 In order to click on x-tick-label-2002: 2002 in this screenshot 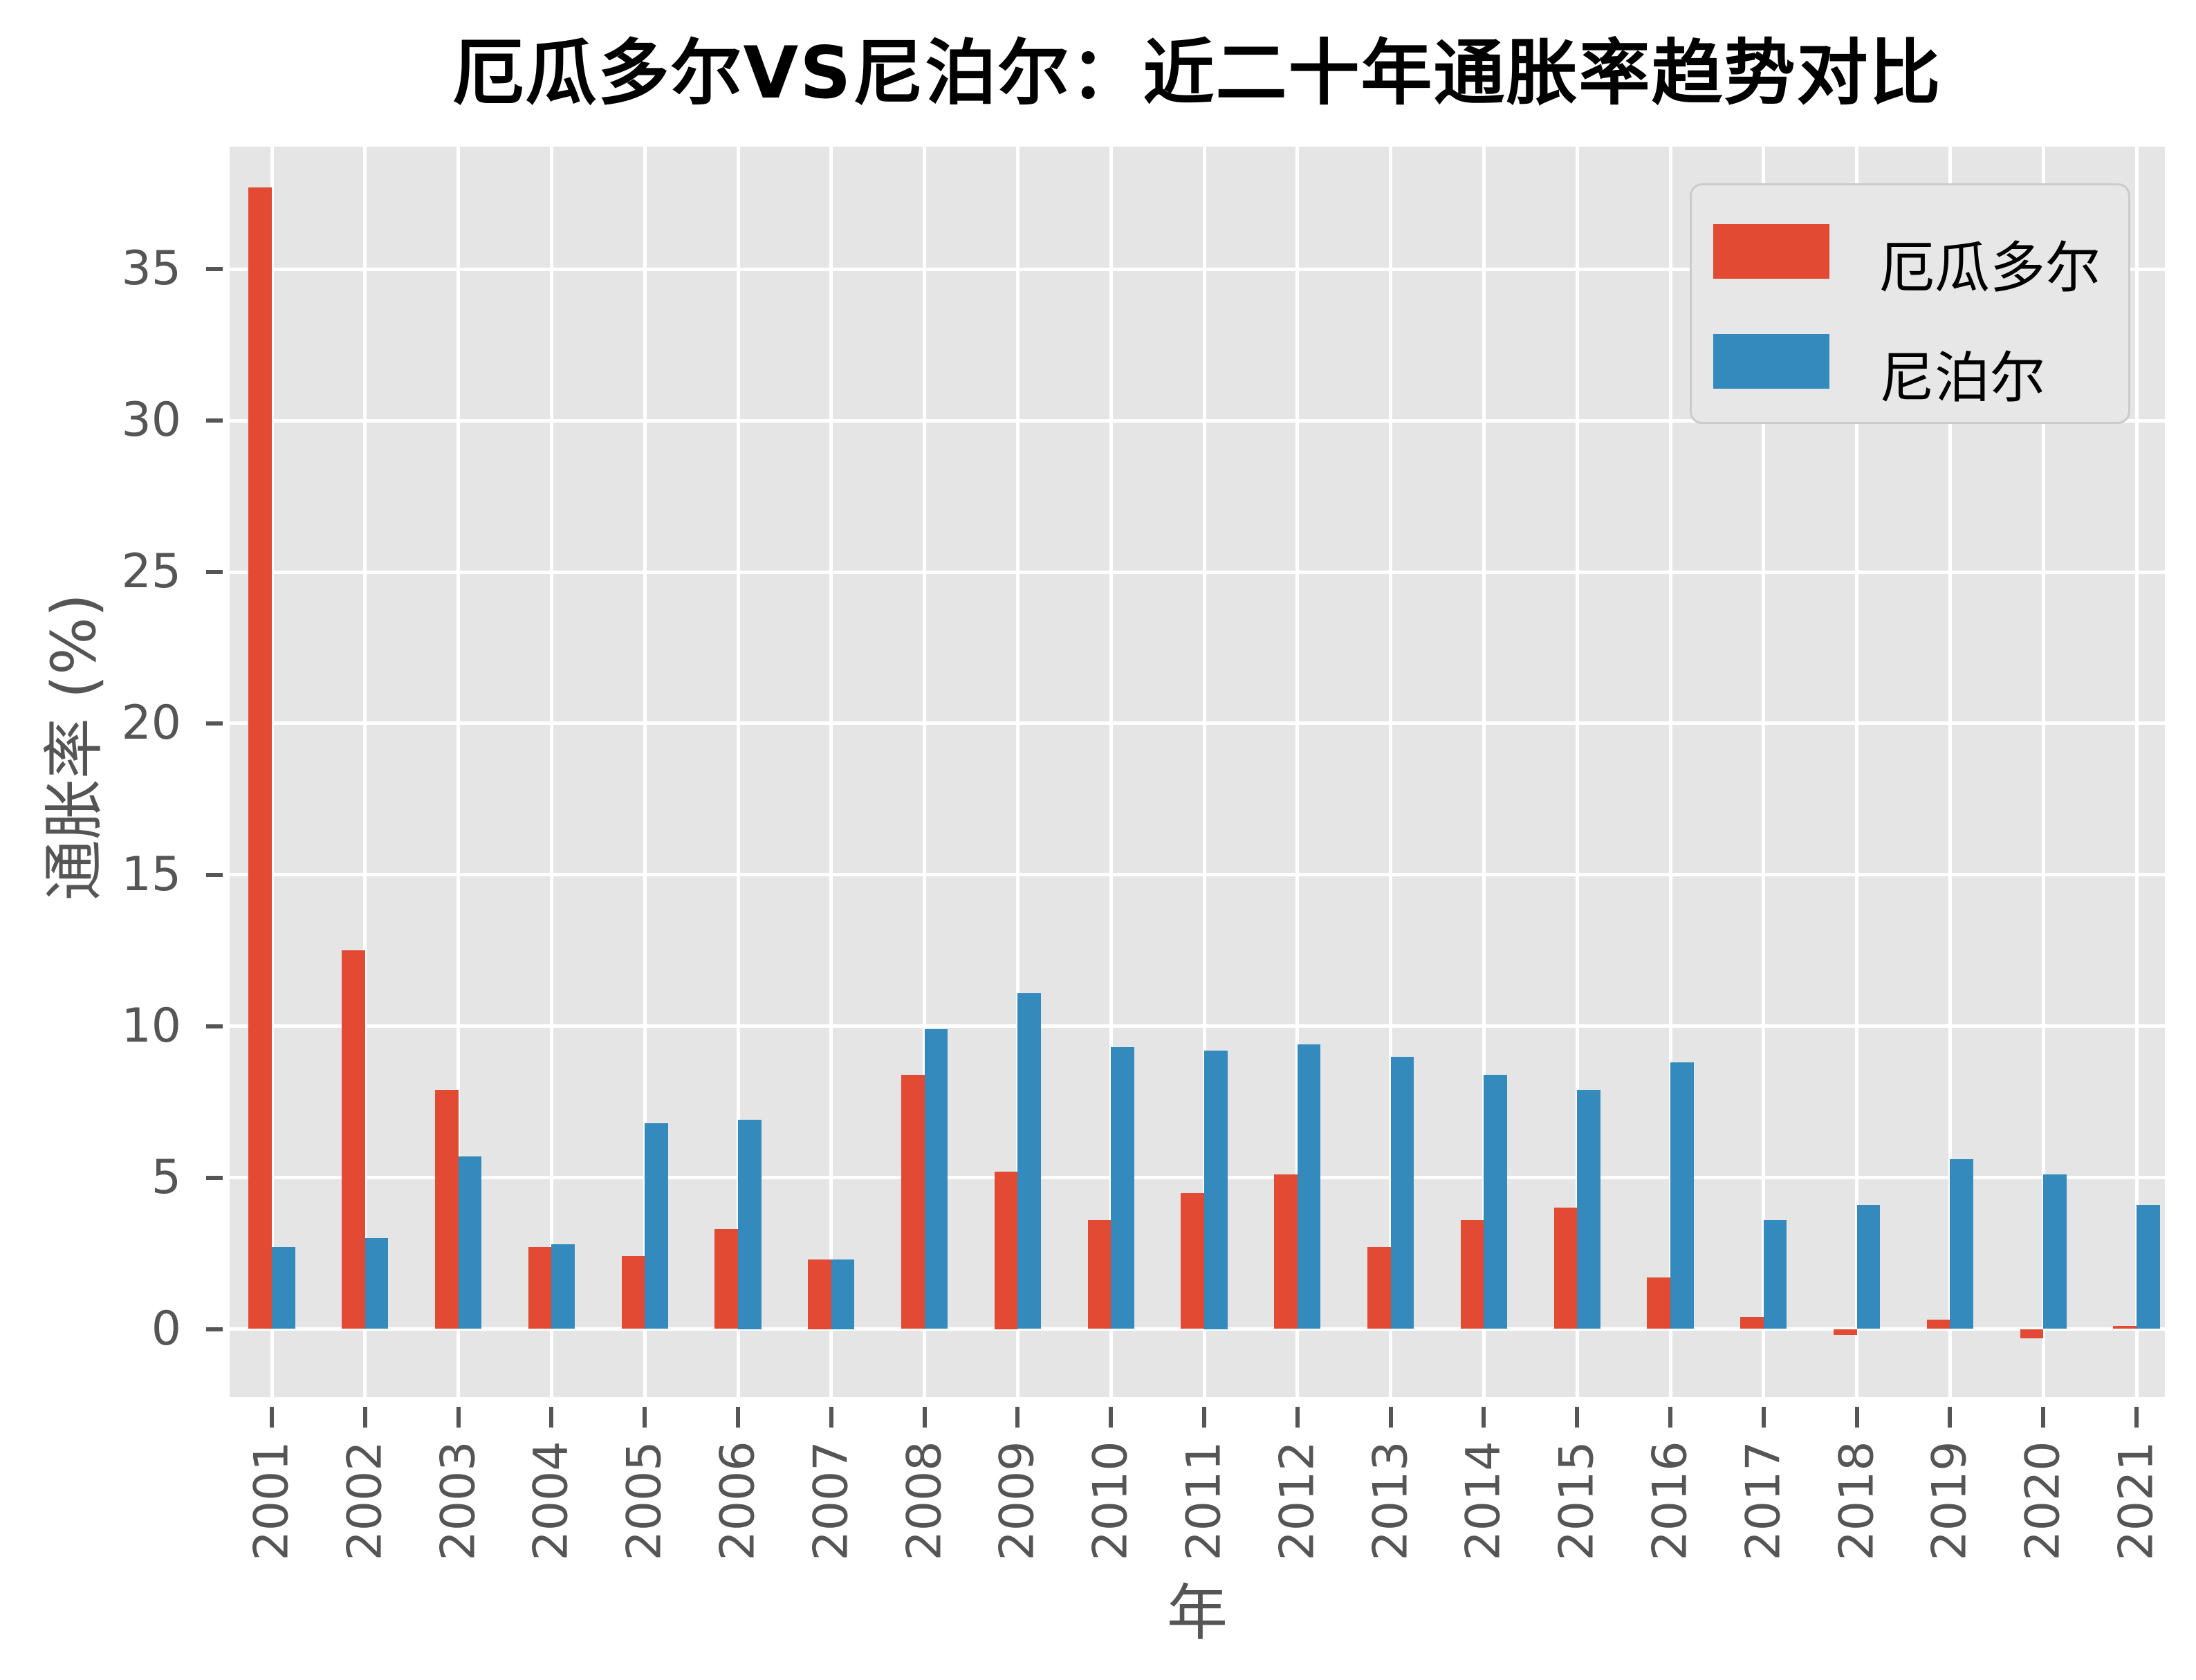, I will do `click(365, 1501)`.